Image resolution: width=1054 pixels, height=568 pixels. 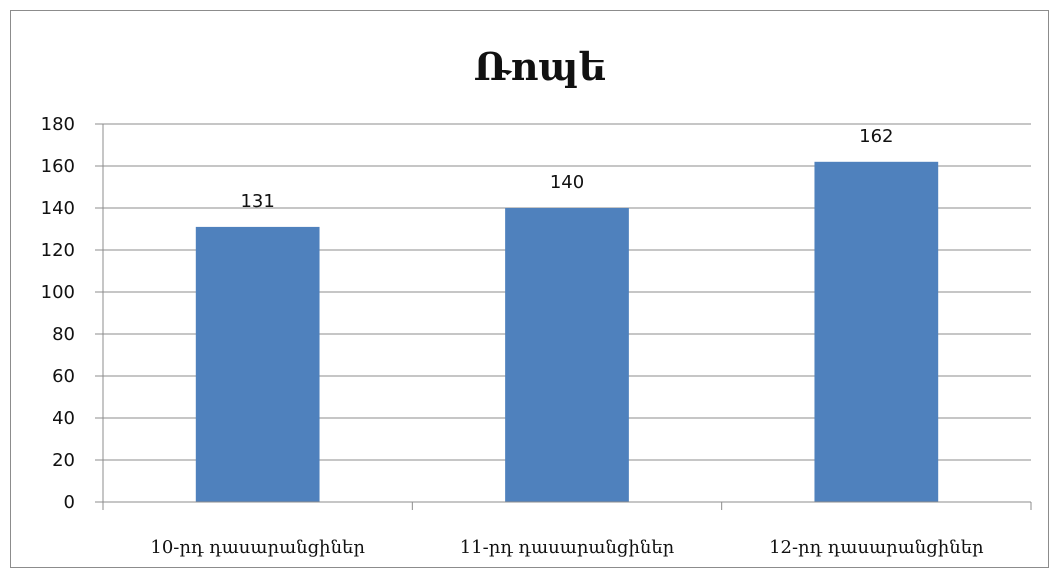 I want to click on data-labels: 131 140 162, so click(x=566, y=169).